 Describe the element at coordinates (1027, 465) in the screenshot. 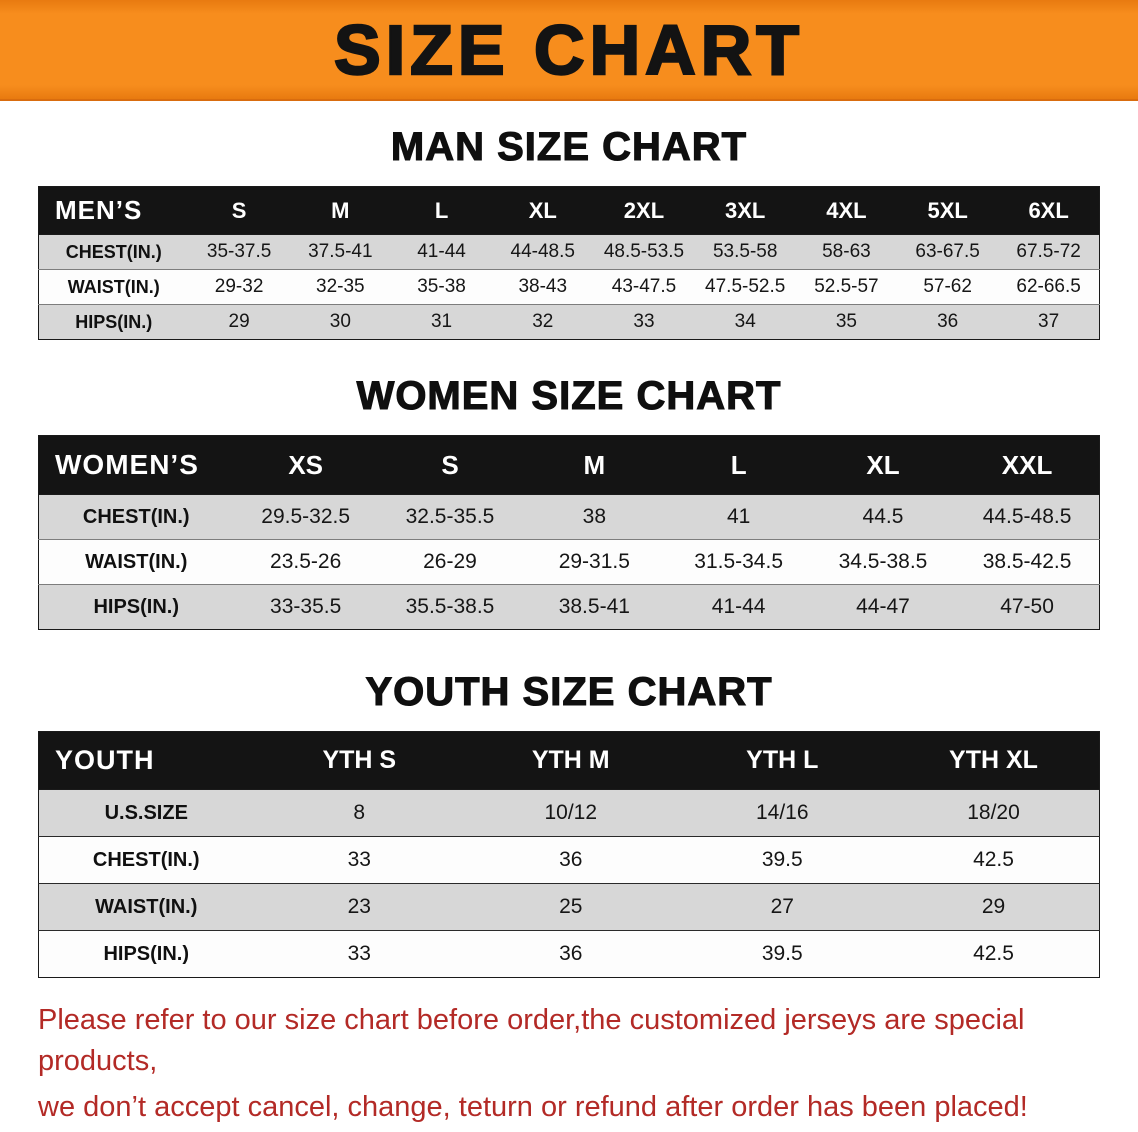

I see `size-column-header: XXL` at that location.